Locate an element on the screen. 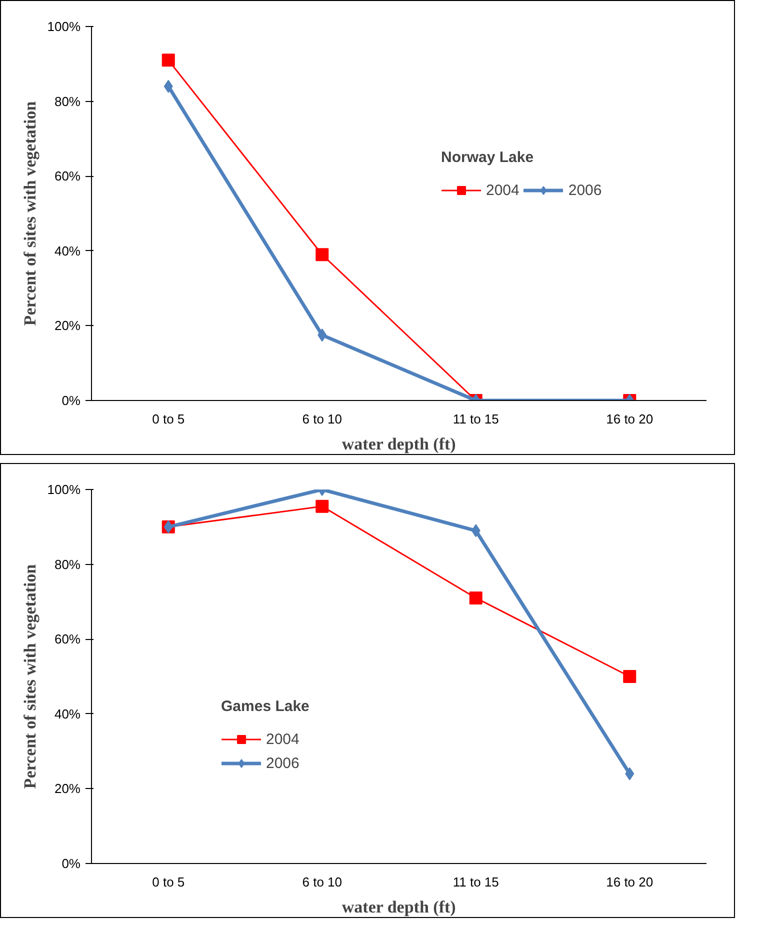  legend-title: Games Lake is located at coordinates (265, 706).